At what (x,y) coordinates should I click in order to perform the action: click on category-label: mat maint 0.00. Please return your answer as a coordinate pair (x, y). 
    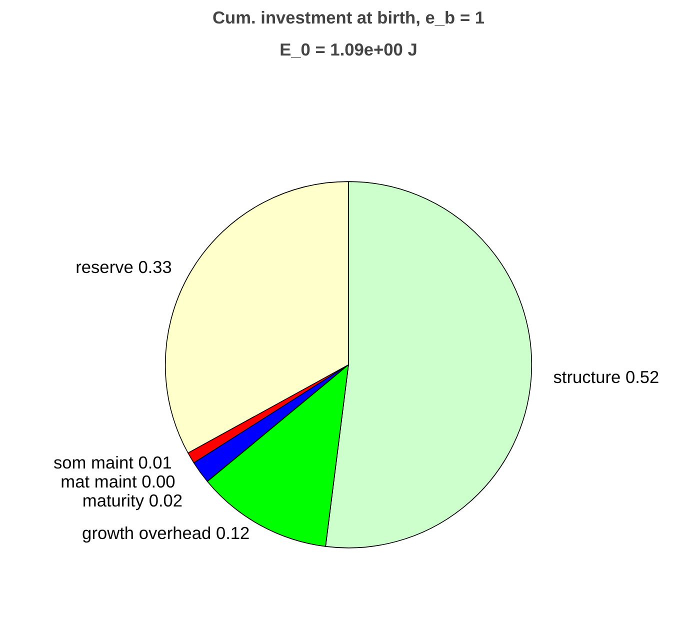
    Looking at the image, I should click on (118, 481).